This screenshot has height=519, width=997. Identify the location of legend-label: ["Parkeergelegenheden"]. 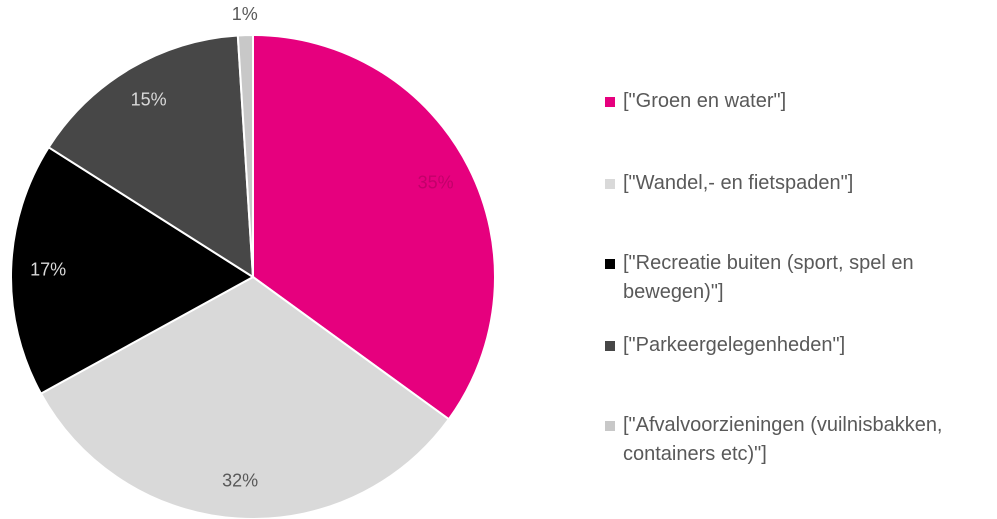
(734, 345).